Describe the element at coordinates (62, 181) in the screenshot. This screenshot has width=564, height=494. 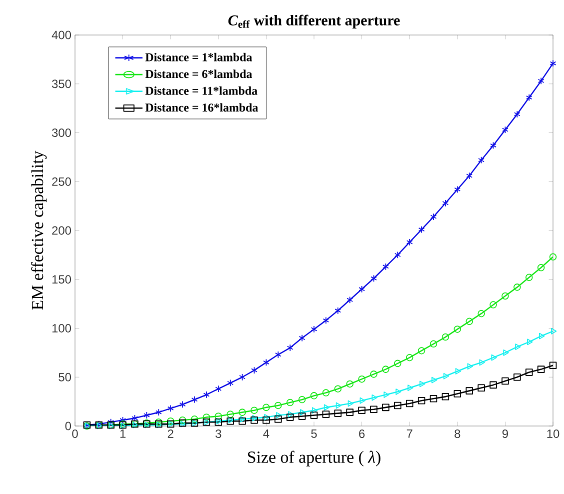
I see `y-tick-label: 250` at that location.